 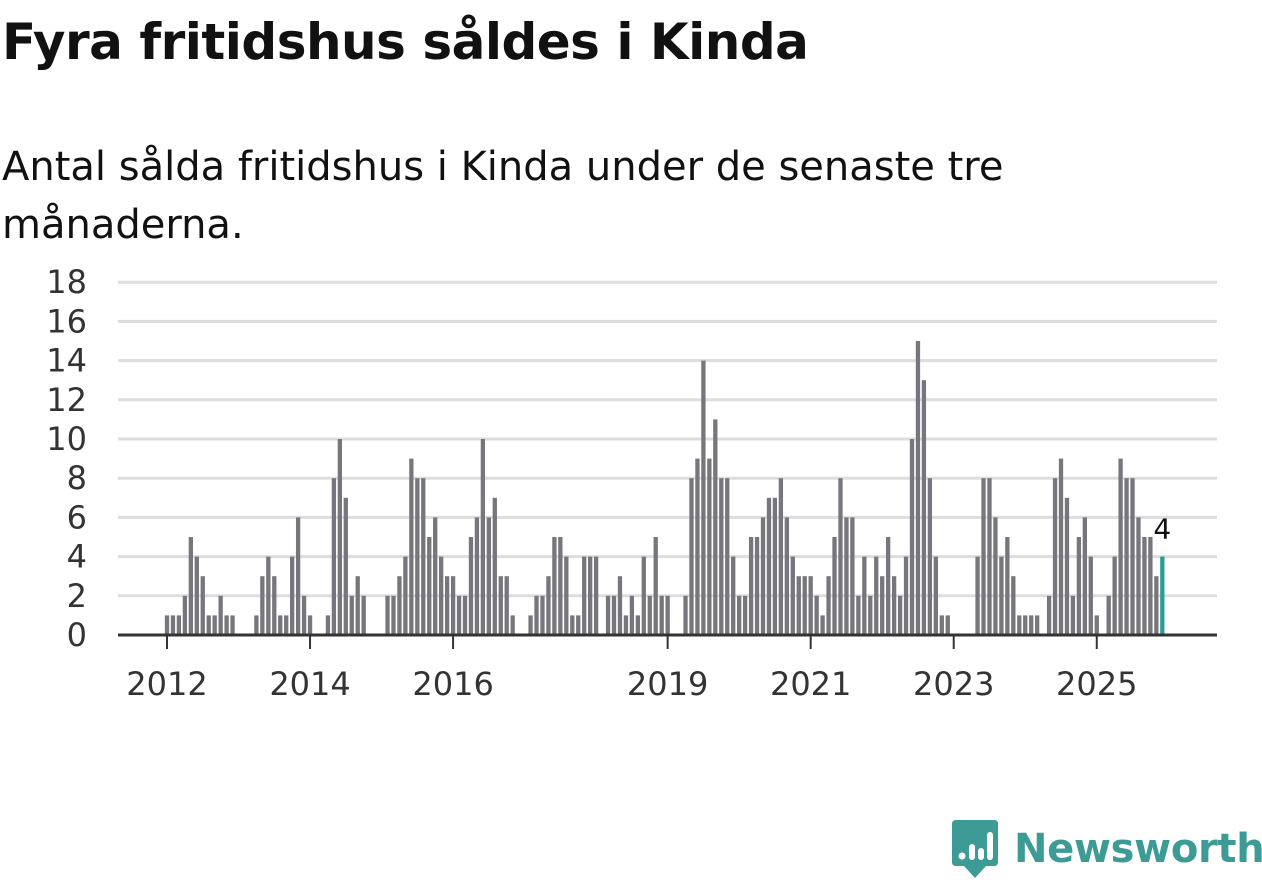 What do you see at coordinates (667, 684) in the screenshot?
I see `x-tick-label: 2019` at bounding box center [667, 684].